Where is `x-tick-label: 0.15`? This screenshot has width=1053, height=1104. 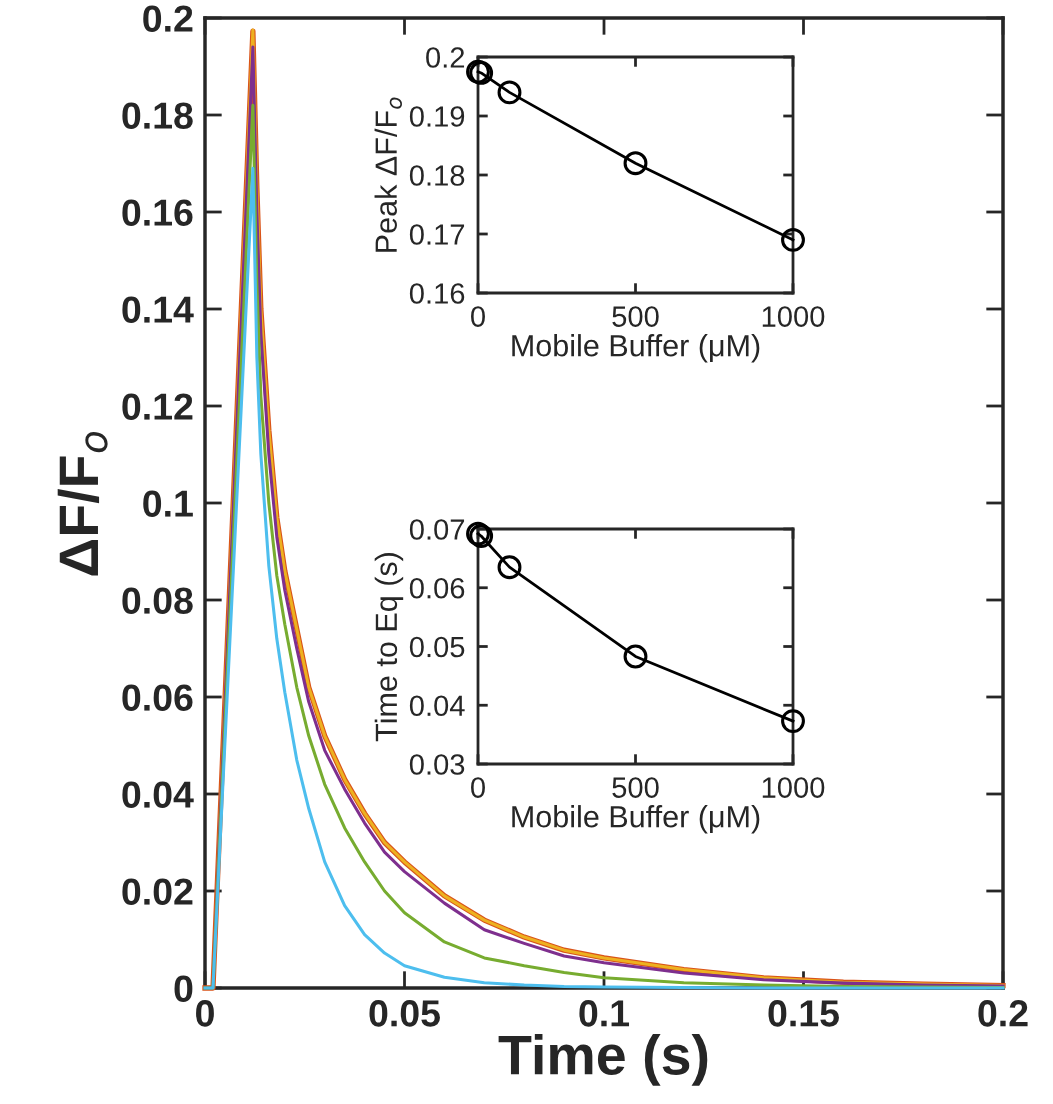 x-tick-label: 0.15 is located at coordinates (803, 1013).